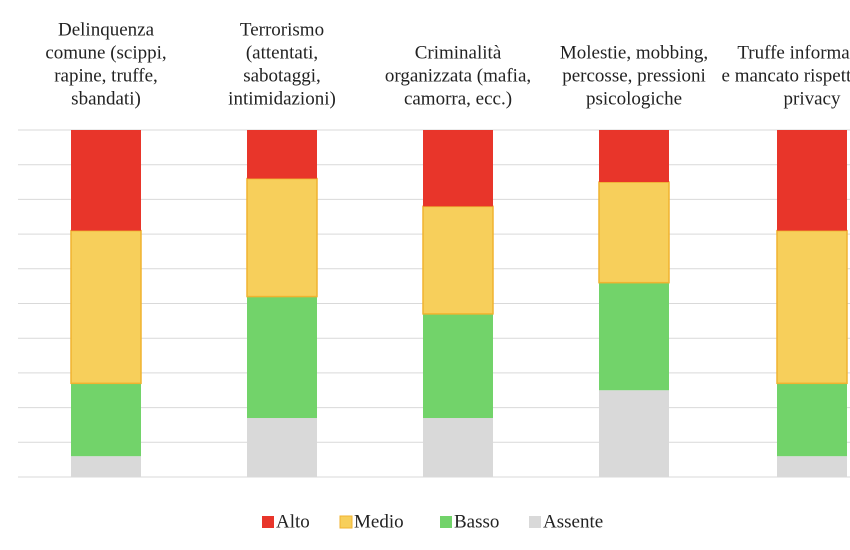 The height and width of the screenshot is (550, 850). Describe the element at coordinates (634, 75) in the screenshot. I see `x-tick-label: percosse, pressioni` at that location.